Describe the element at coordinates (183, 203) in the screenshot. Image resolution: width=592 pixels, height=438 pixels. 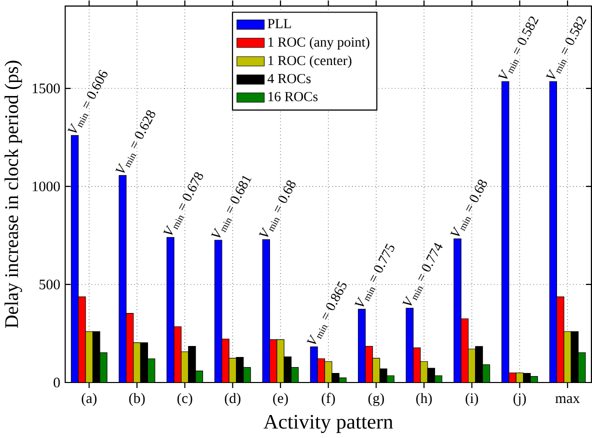
I see `annotation: V$_{min}$ = 0.678` at that location.